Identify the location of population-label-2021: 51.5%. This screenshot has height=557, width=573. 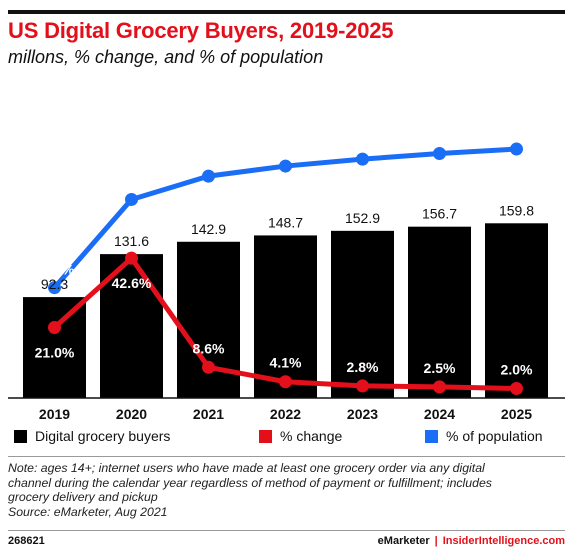
(209, 158).